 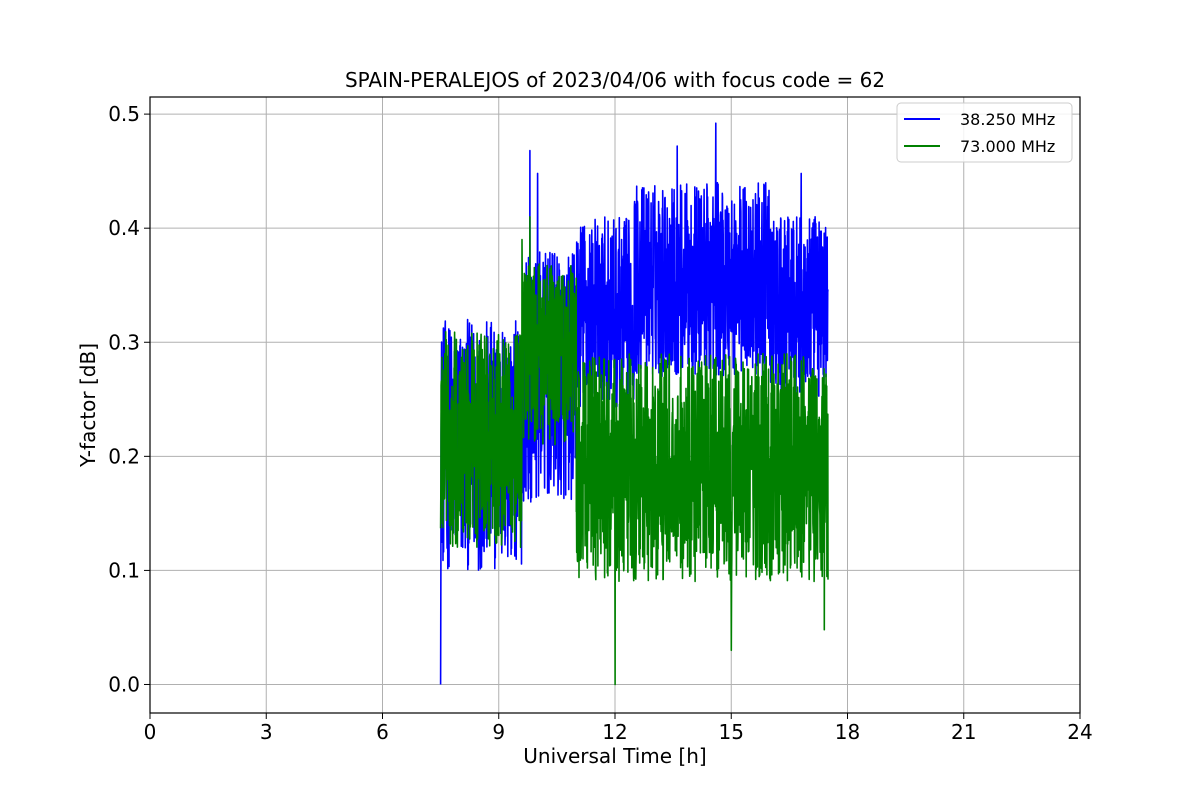 What do you see at coordinates (1007, 119) in the screenshot?
I see `legend-label-1: 38.250 MHz` at bounding box center [1007, 119].